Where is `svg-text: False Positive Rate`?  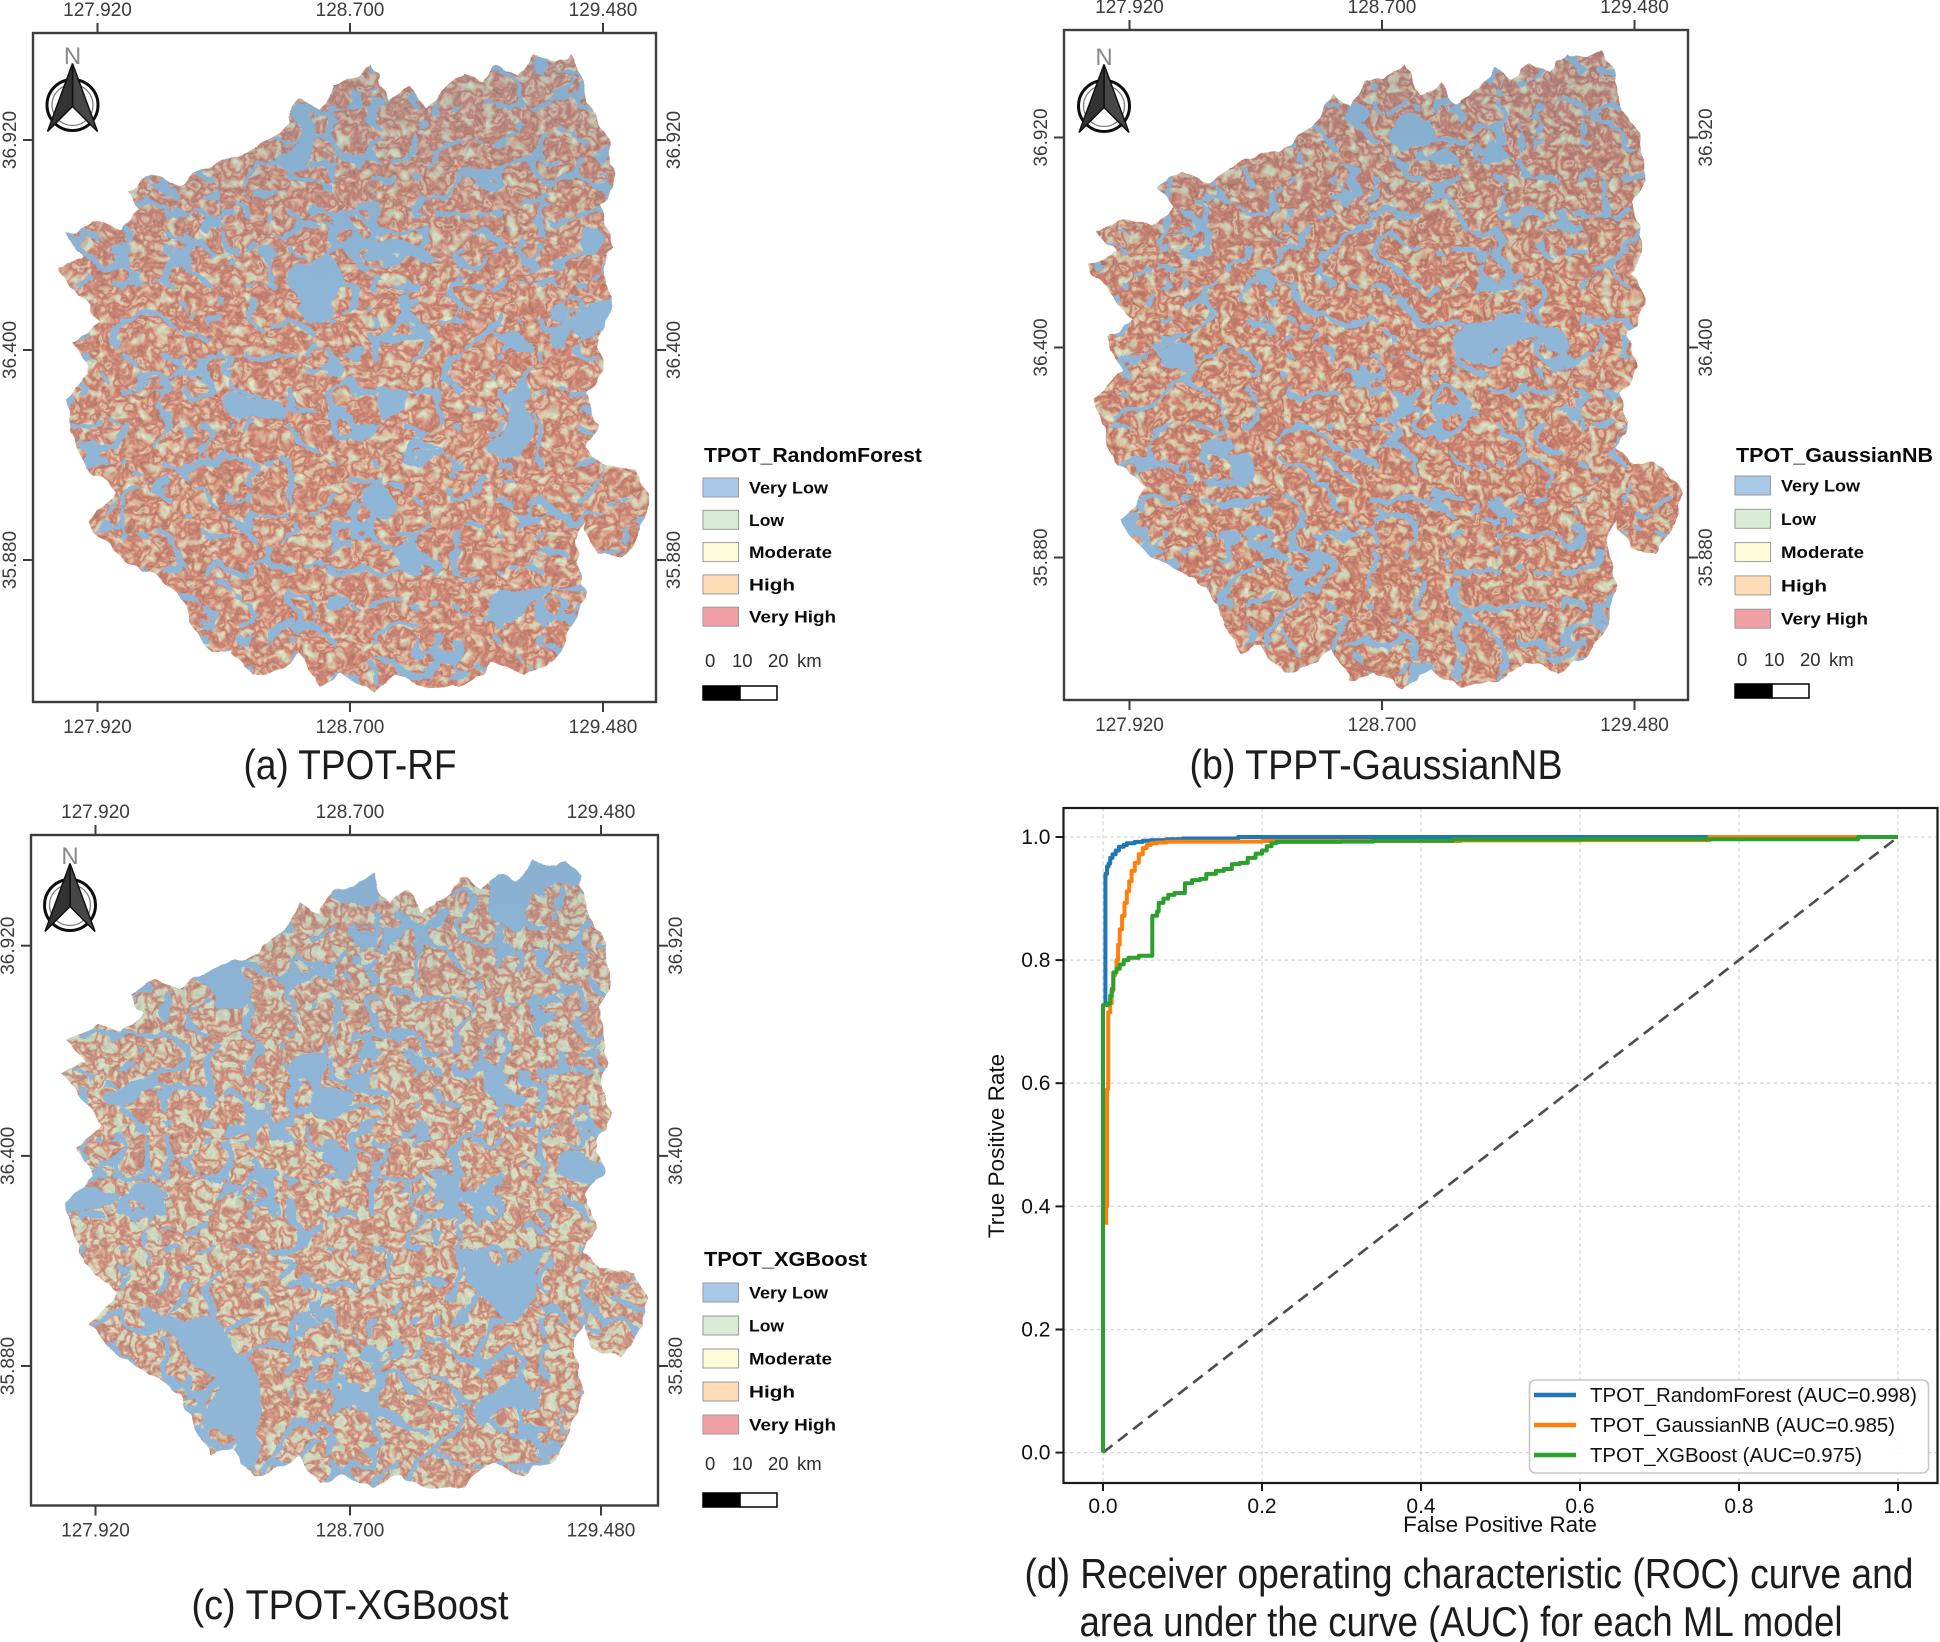 svg-text: False Positive Rate is located at coordinates (1500, 1524).